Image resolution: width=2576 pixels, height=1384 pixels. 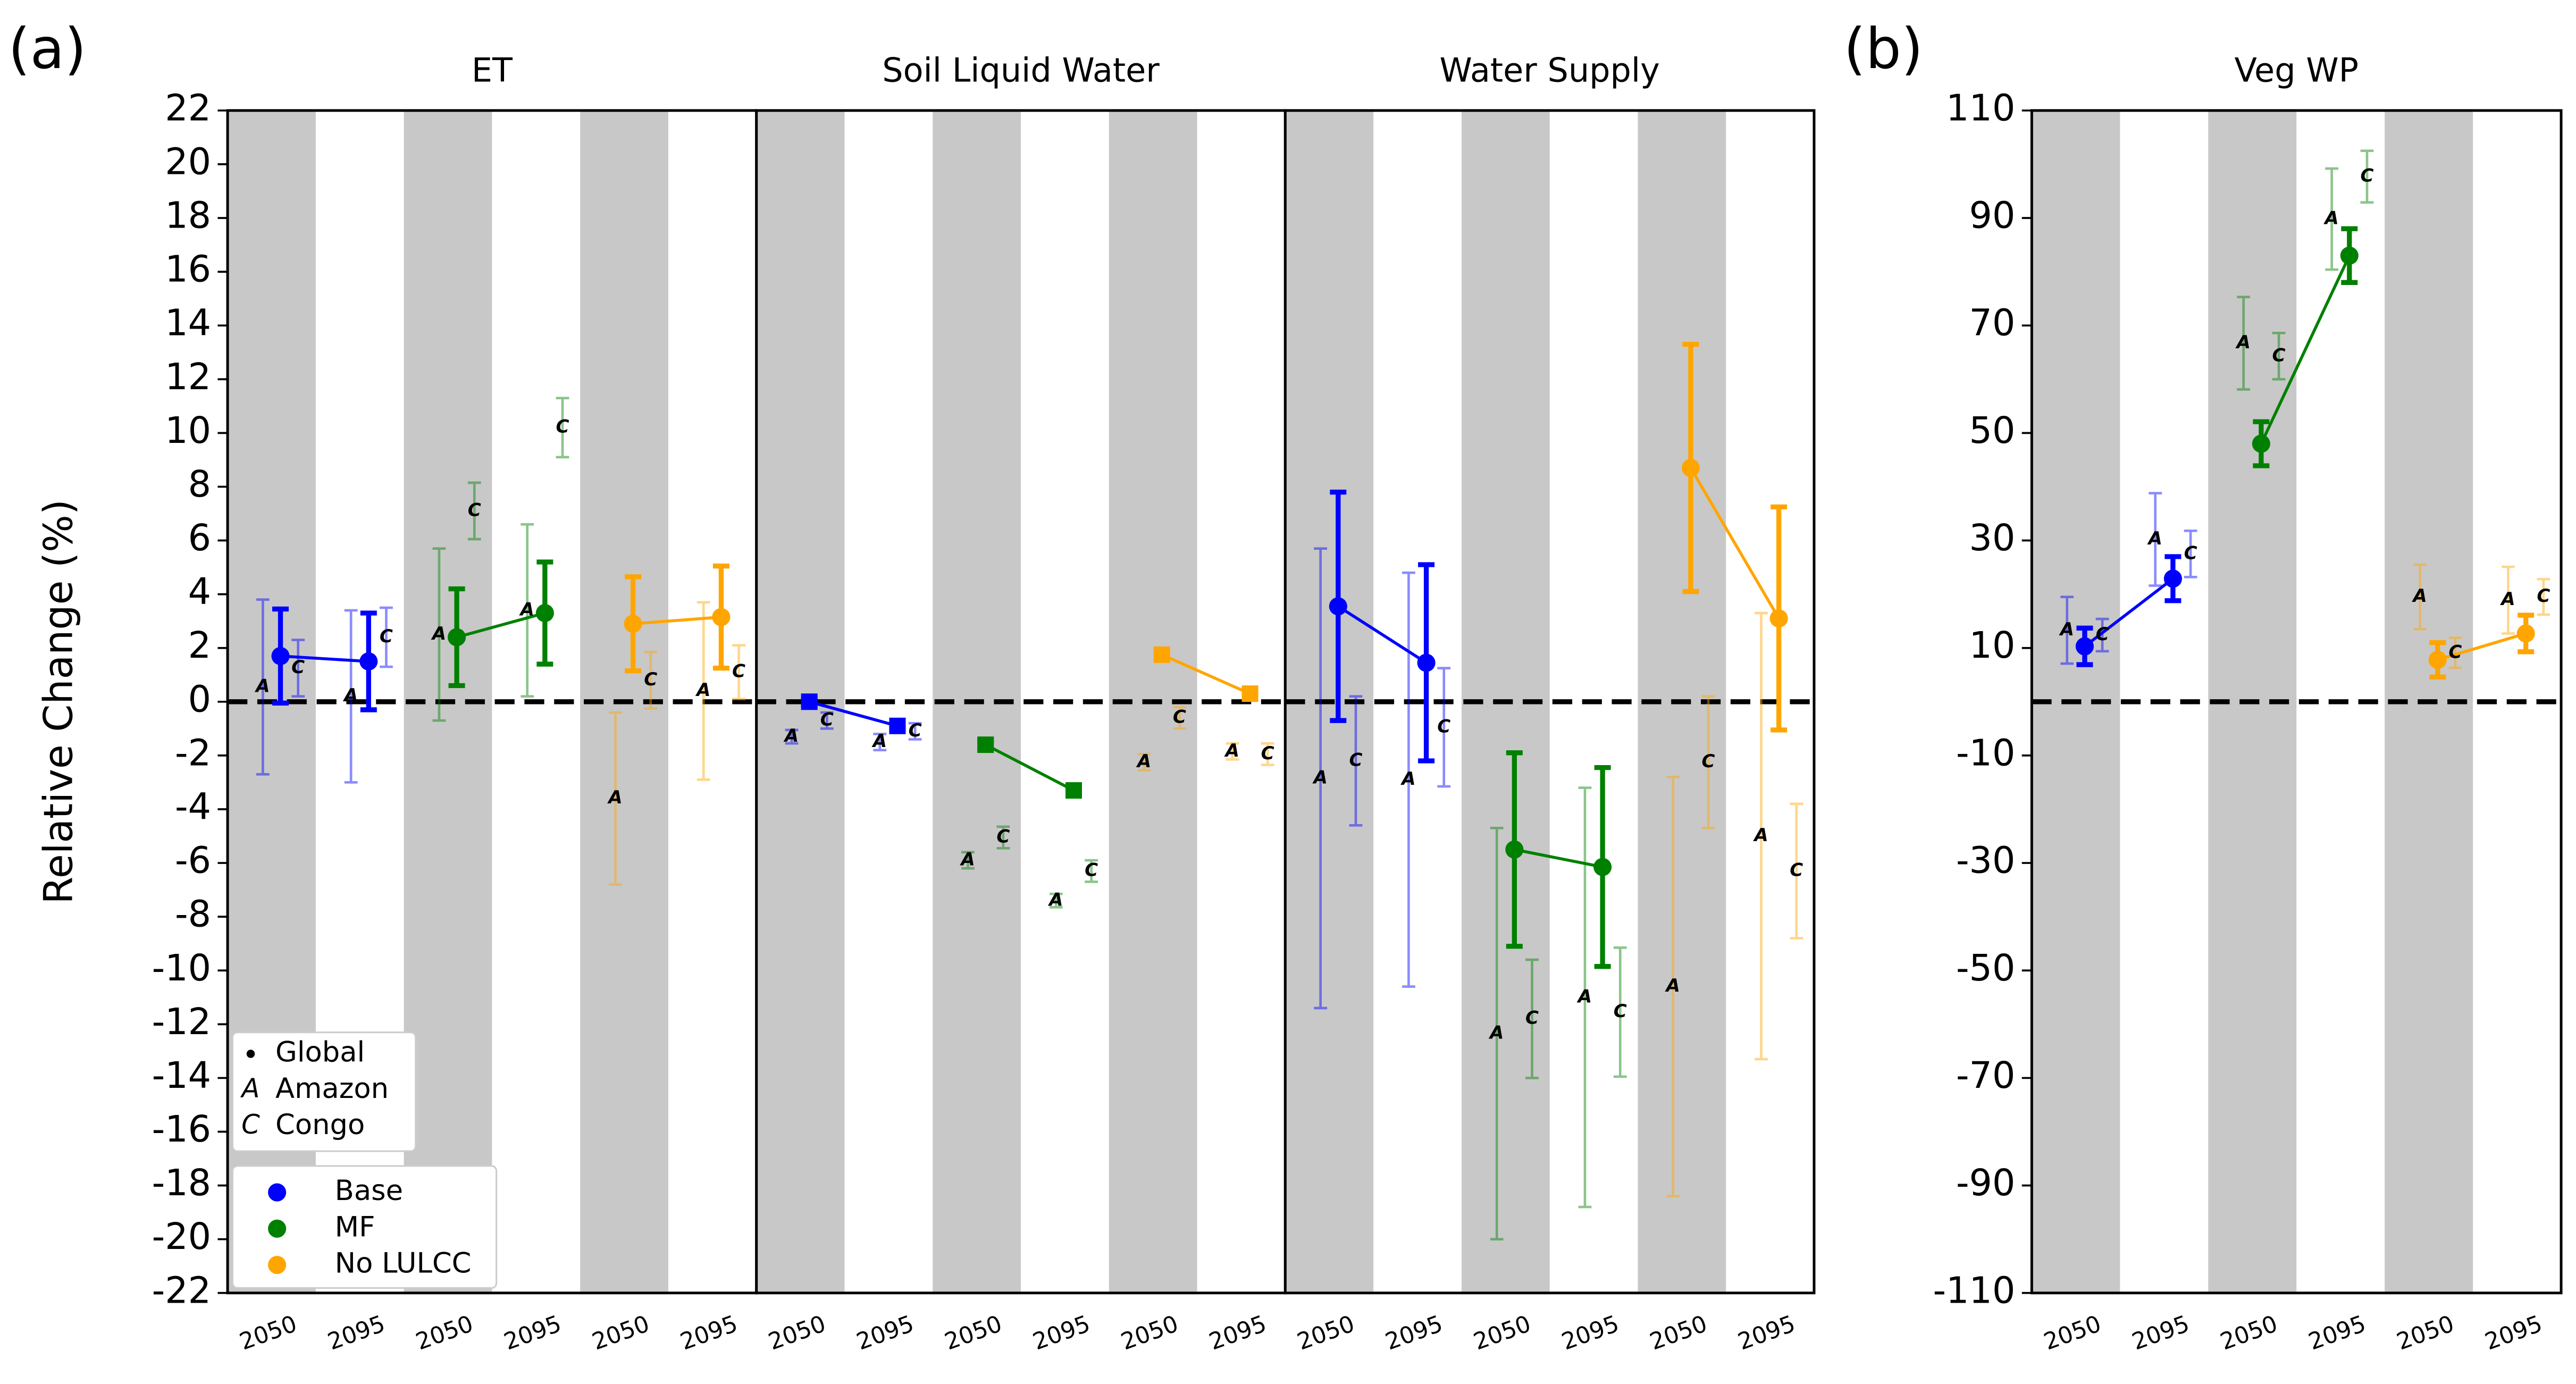 I want to click on marker-legend-symbol: C, so click(x=250, y=1124).